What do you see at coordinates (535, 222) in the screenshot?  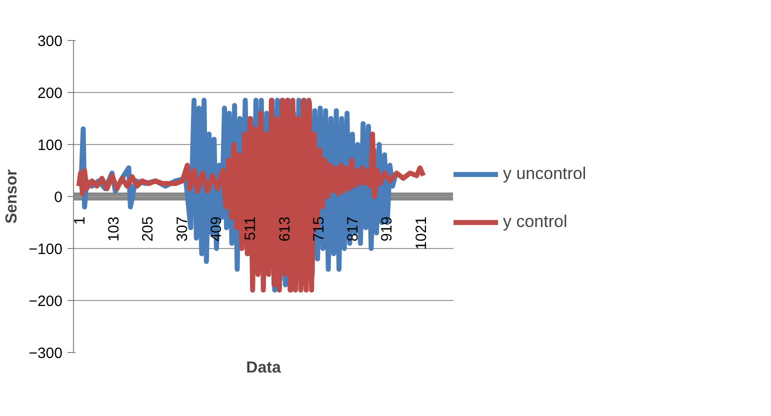 I see `legend-label: y control` at bounding box center [535, 222].